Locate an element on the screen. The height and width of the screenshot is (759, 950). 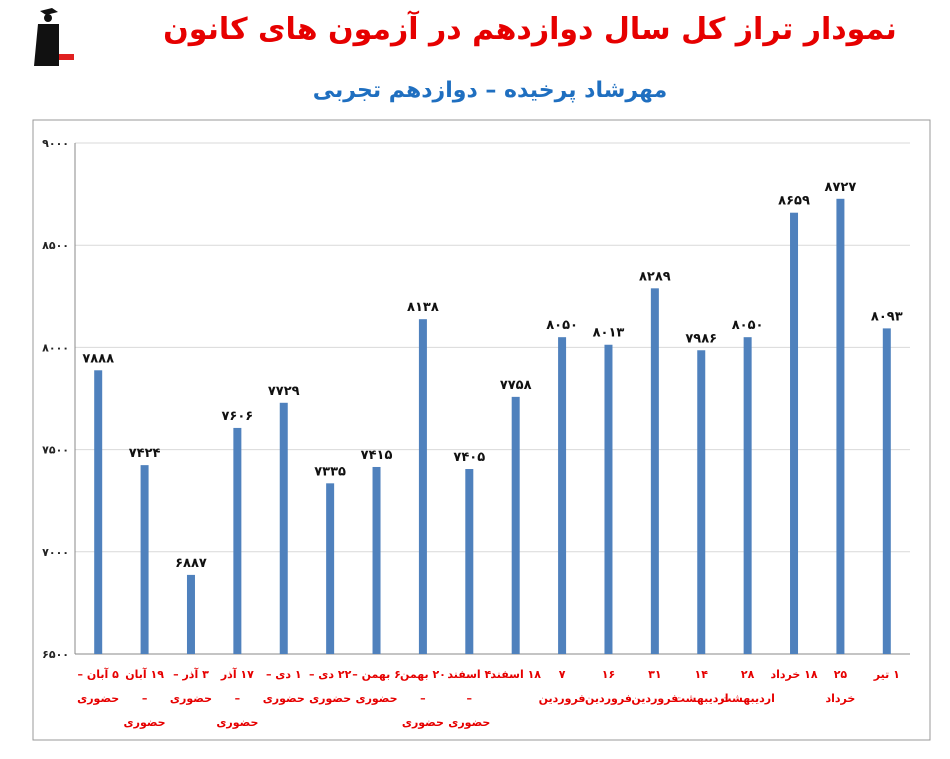
data-label: ۷۸۸۸ is located at coordinates (98, 358).